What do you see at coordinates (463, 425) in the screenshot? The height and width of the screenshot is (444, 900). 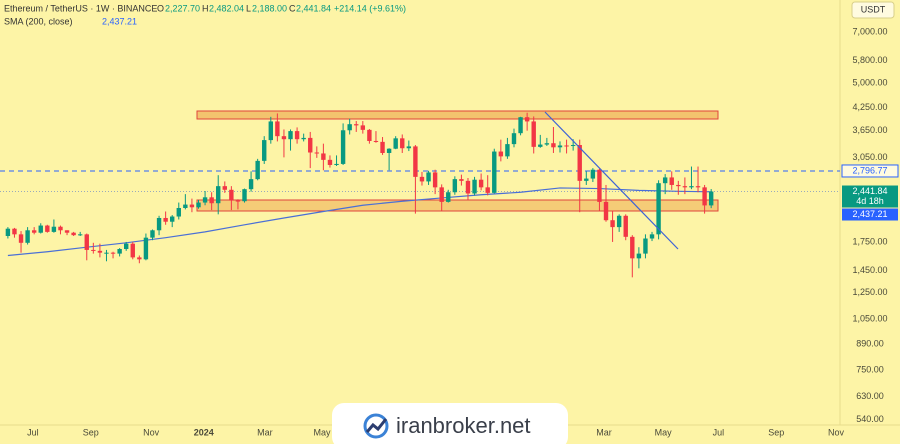 I see `watermark-text: iranbroker.net` at bounding box center [463, 425].